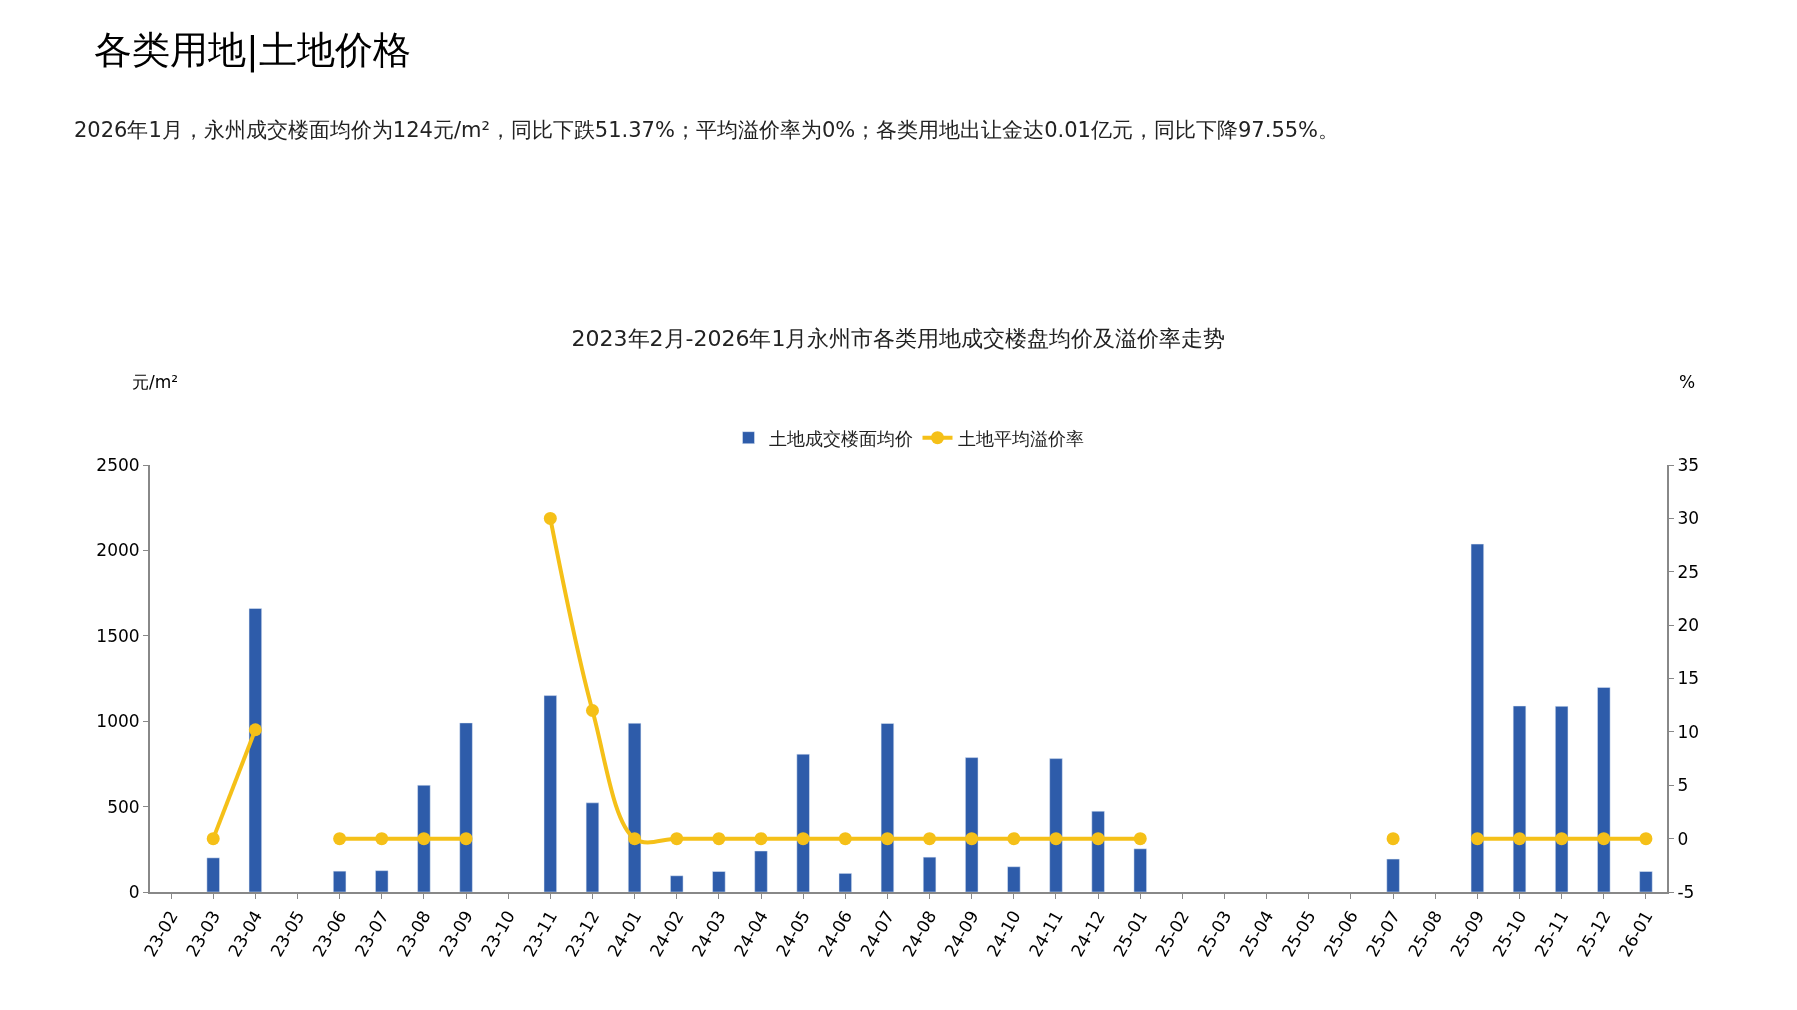 The height and width of the screenshot is (1010, 1797). I want to click on y2-tick-label: 25, so click(1688, 571).